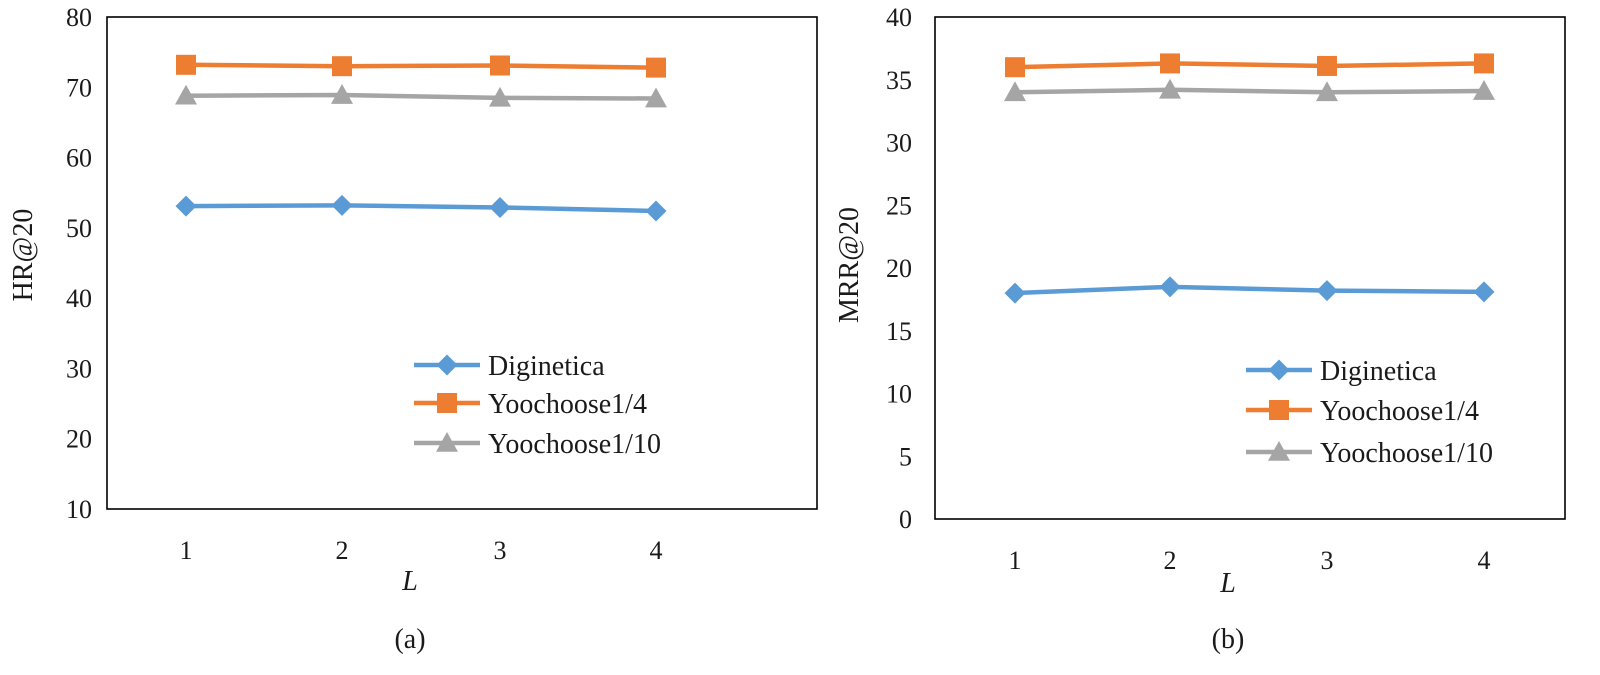 This screenshot has height=675, width=1600. Describe the element at coordinates (899, 205) in the screenshot. I see `y-tick-label: 25` at that location.